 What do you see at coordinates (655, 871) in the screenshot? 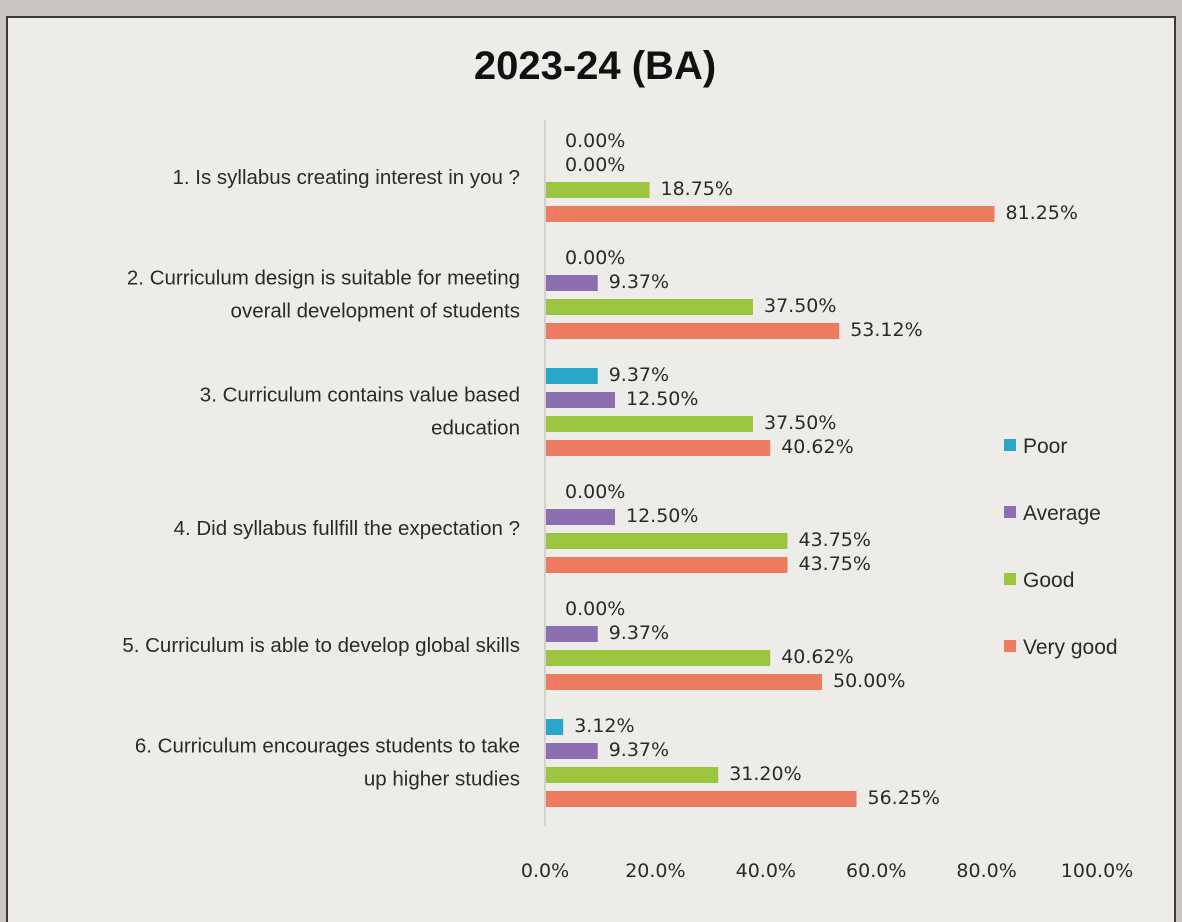
I see `x-tick-label: 20.0%` at bounding box center [655, 871].